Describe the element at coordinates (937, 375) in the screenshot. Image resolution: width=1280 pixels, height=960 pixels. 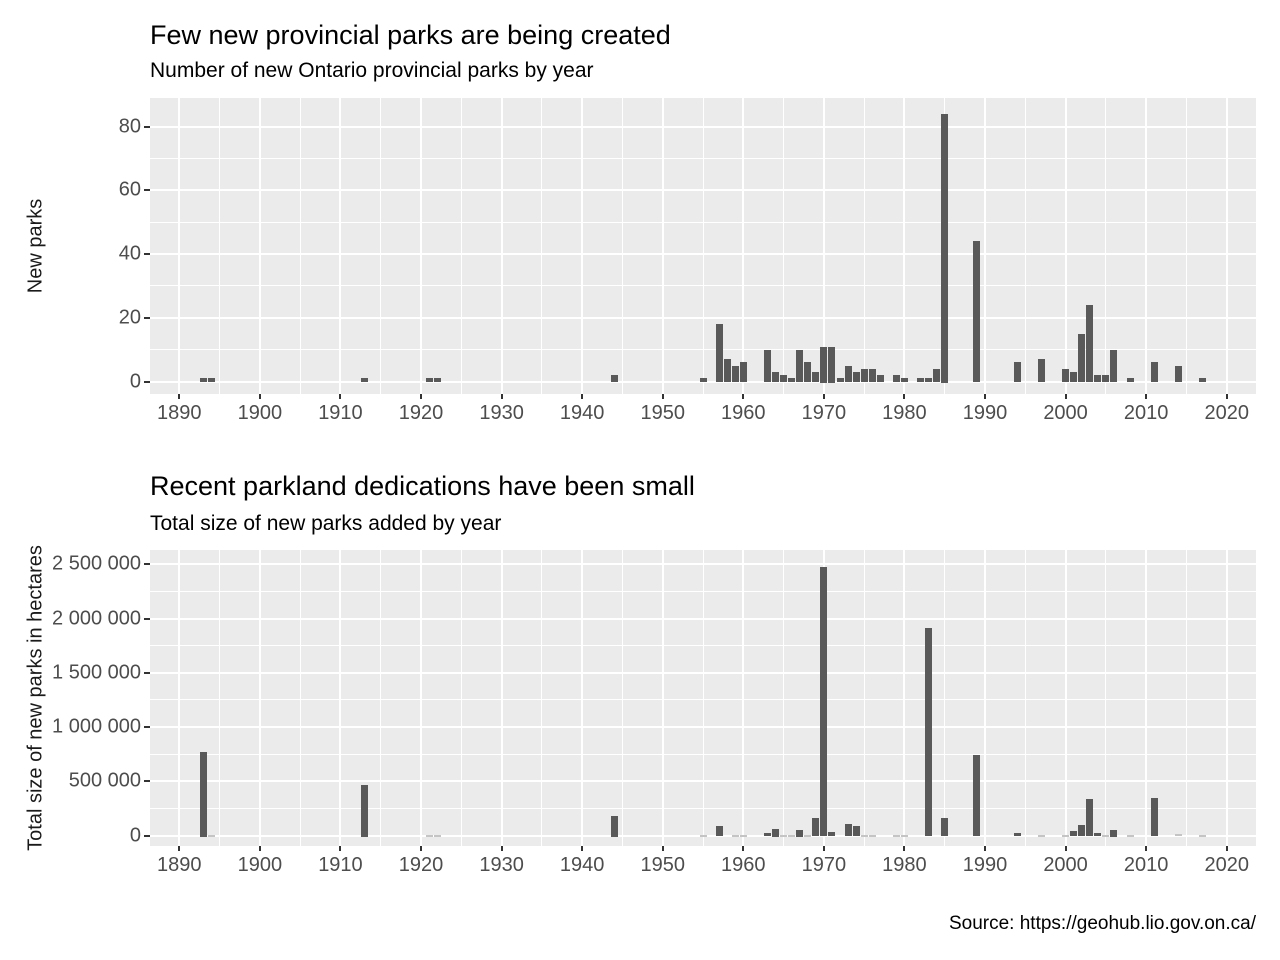
I see `bar-1984` at that location.